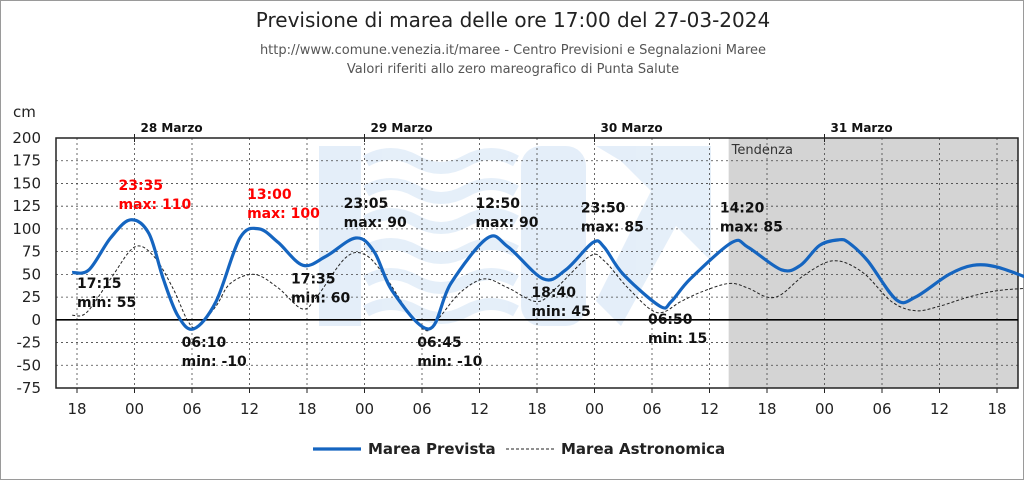 The height and width of the screenshot is (481, 1024). I want to click on annotation-time: 14:20, so click(742, 209).